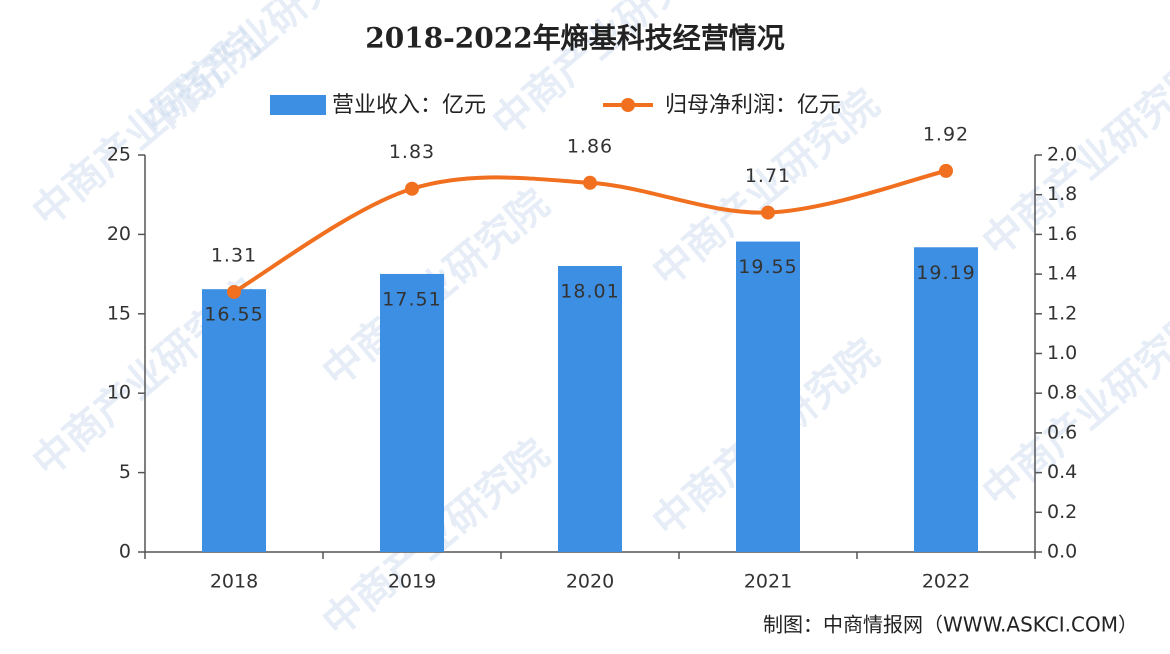 Image resolution: width=1170 pixels, height=654 pixels. Describe the element at coordinates (233, 315) in the screenshot. I see `bar-value-label: 16.55` at that location.